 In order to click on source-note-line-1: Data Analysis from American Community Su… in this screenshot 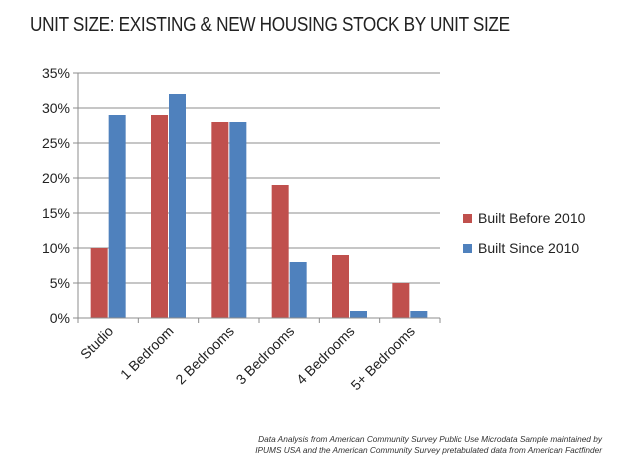, I will do `click(430, 439)`.